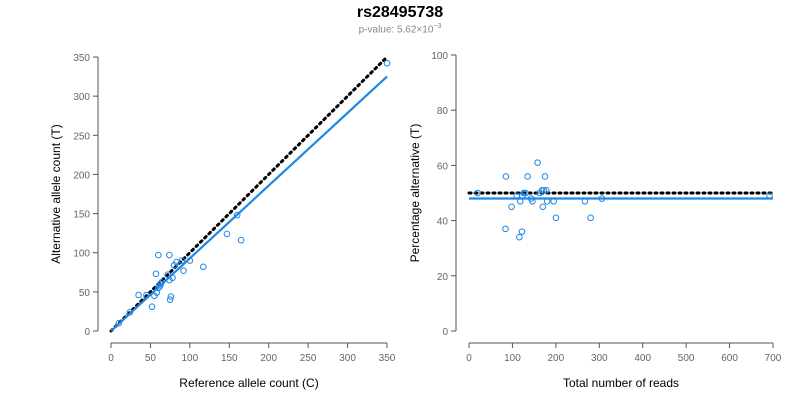 This screenshot has height=400, width=800. I want to click on y-tick: 250, so click(85, 136).